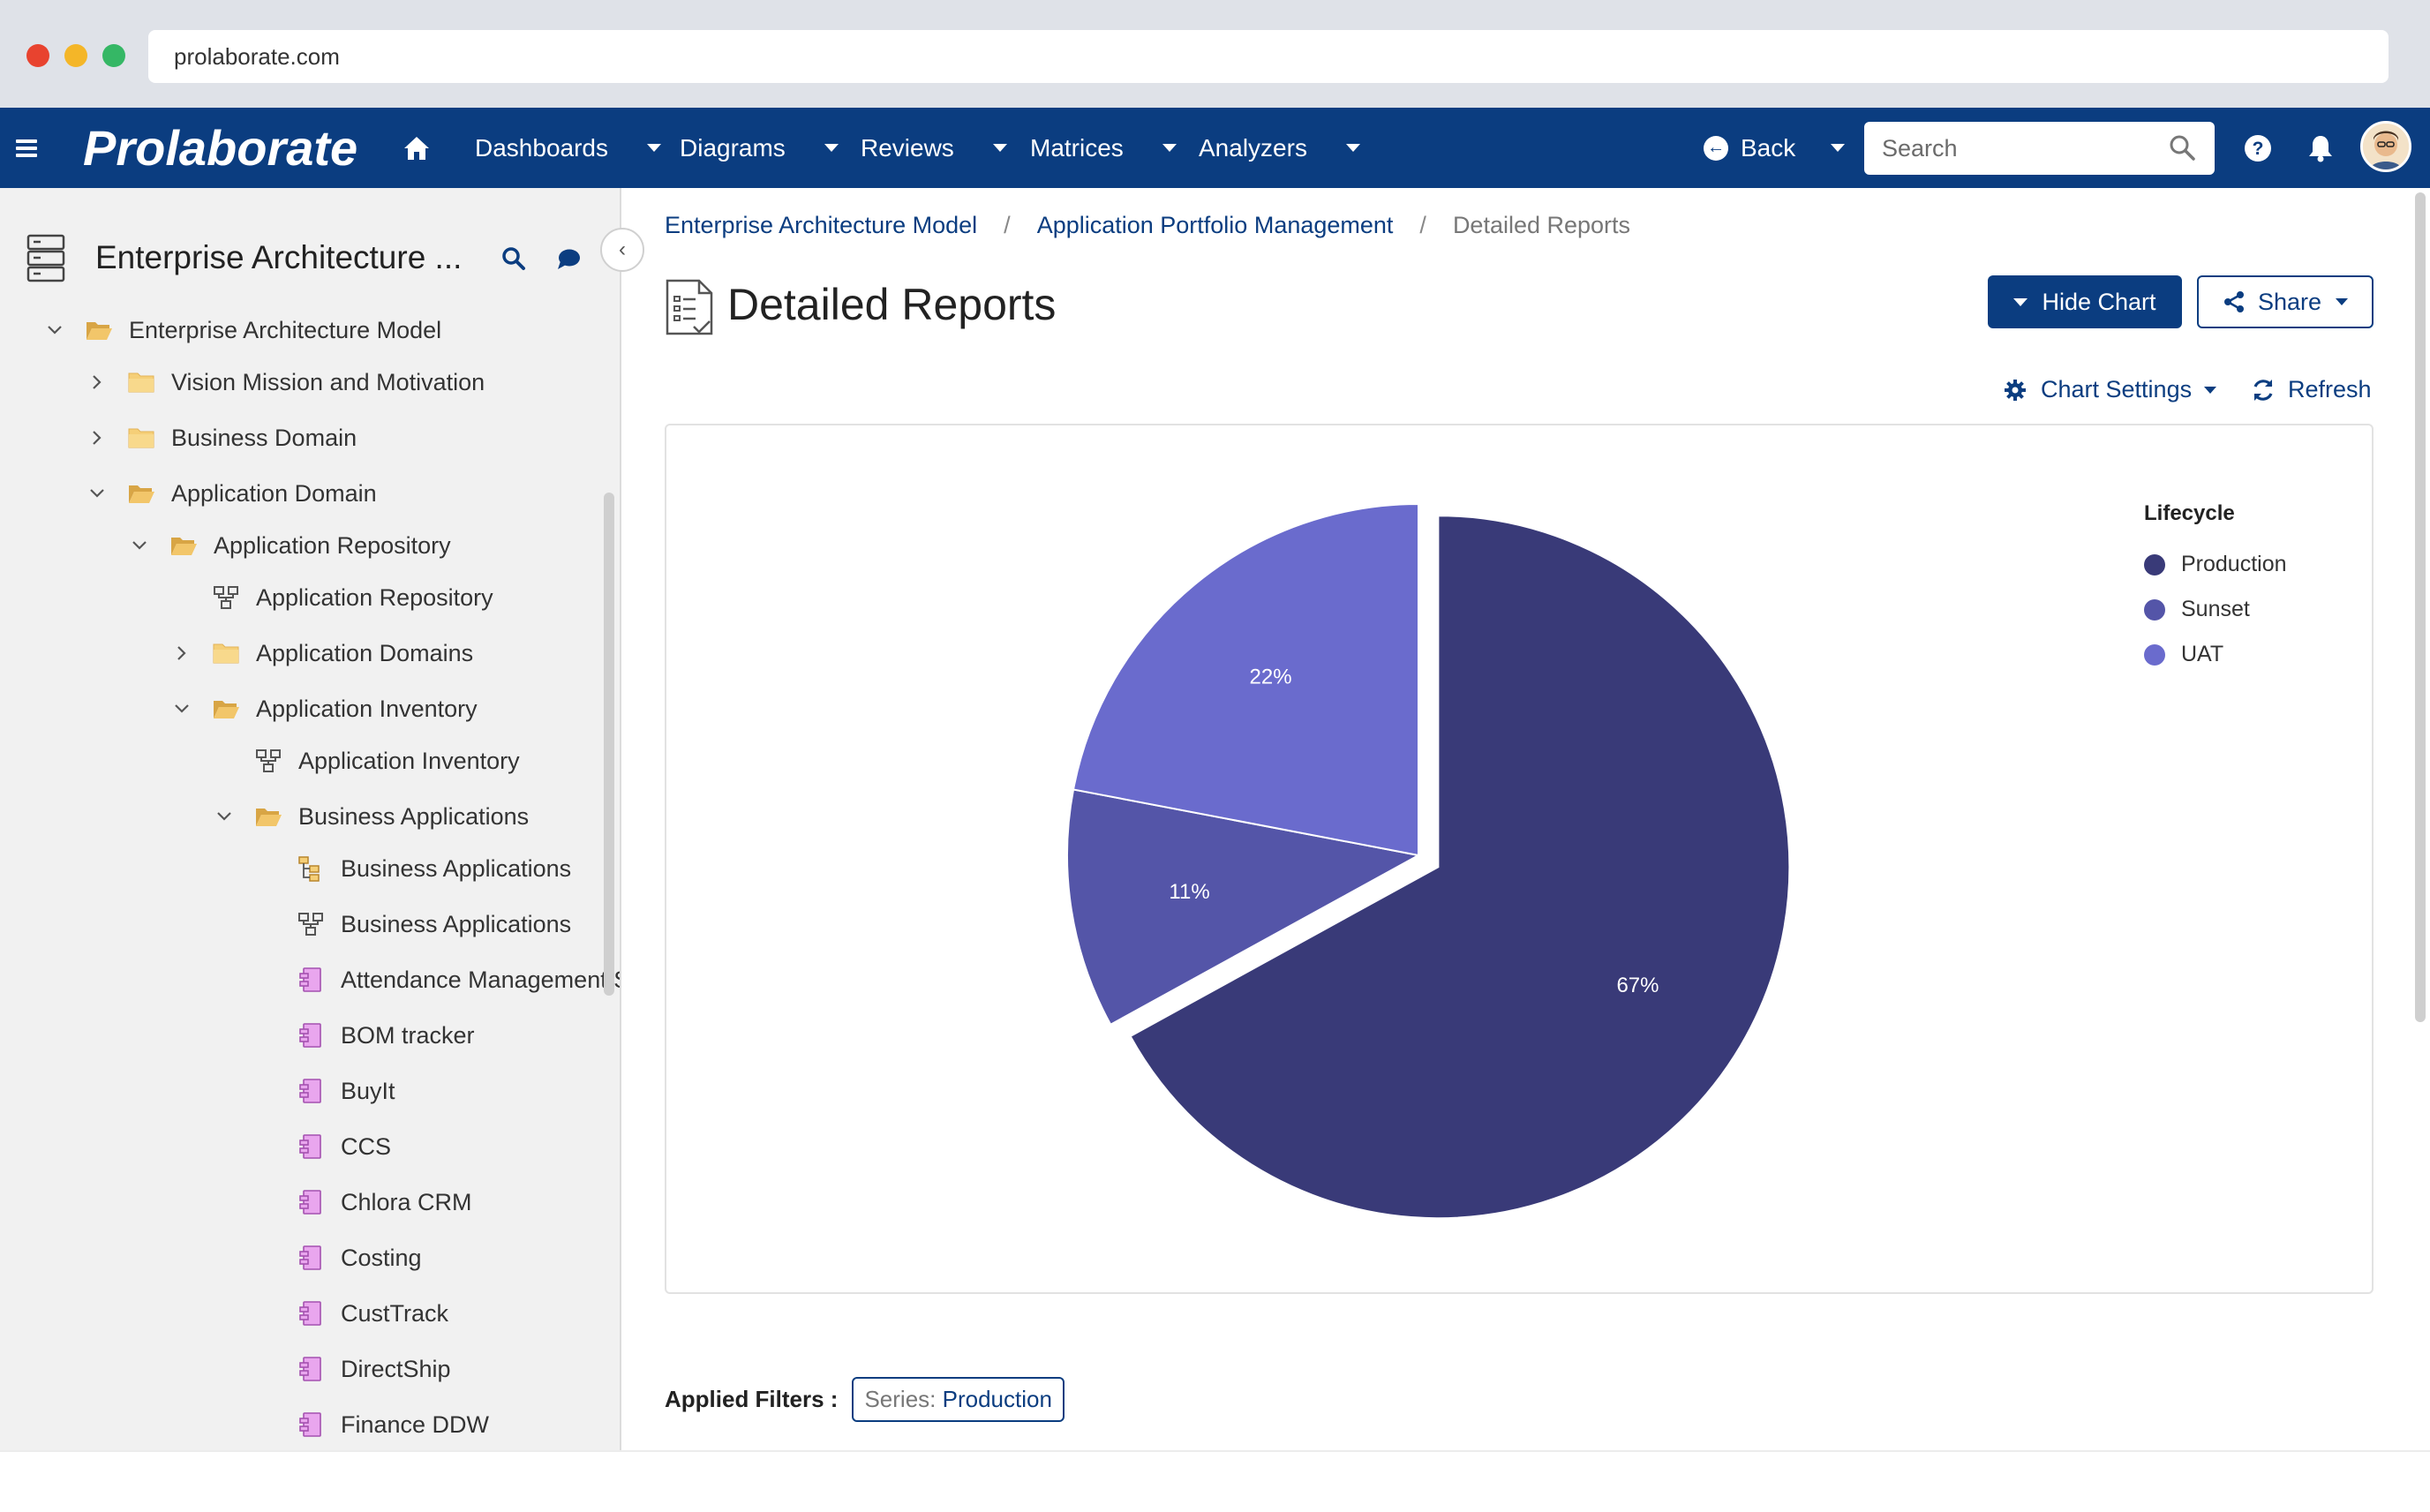  What do you see at coordinates (75, 55) in the screenshot?
I see `window-minimize-button` at bounding box center [75, 55].